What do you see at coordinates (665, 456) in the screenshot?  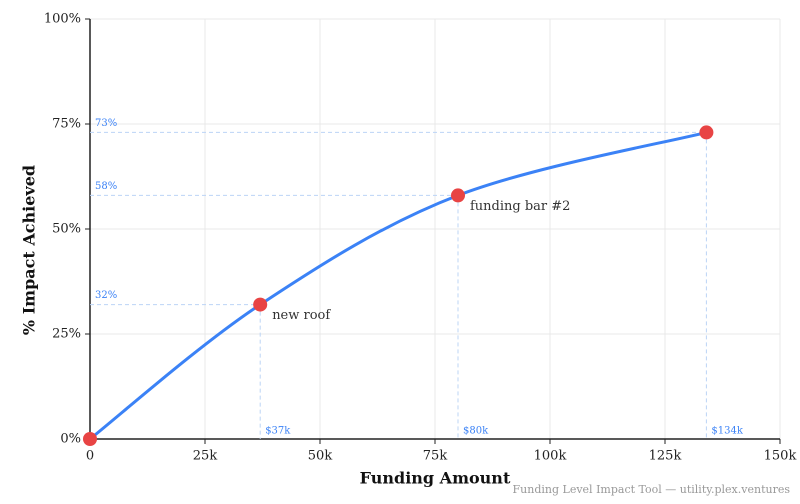 I see `x-tick-label: 125k` at bounding box center [665, 456].